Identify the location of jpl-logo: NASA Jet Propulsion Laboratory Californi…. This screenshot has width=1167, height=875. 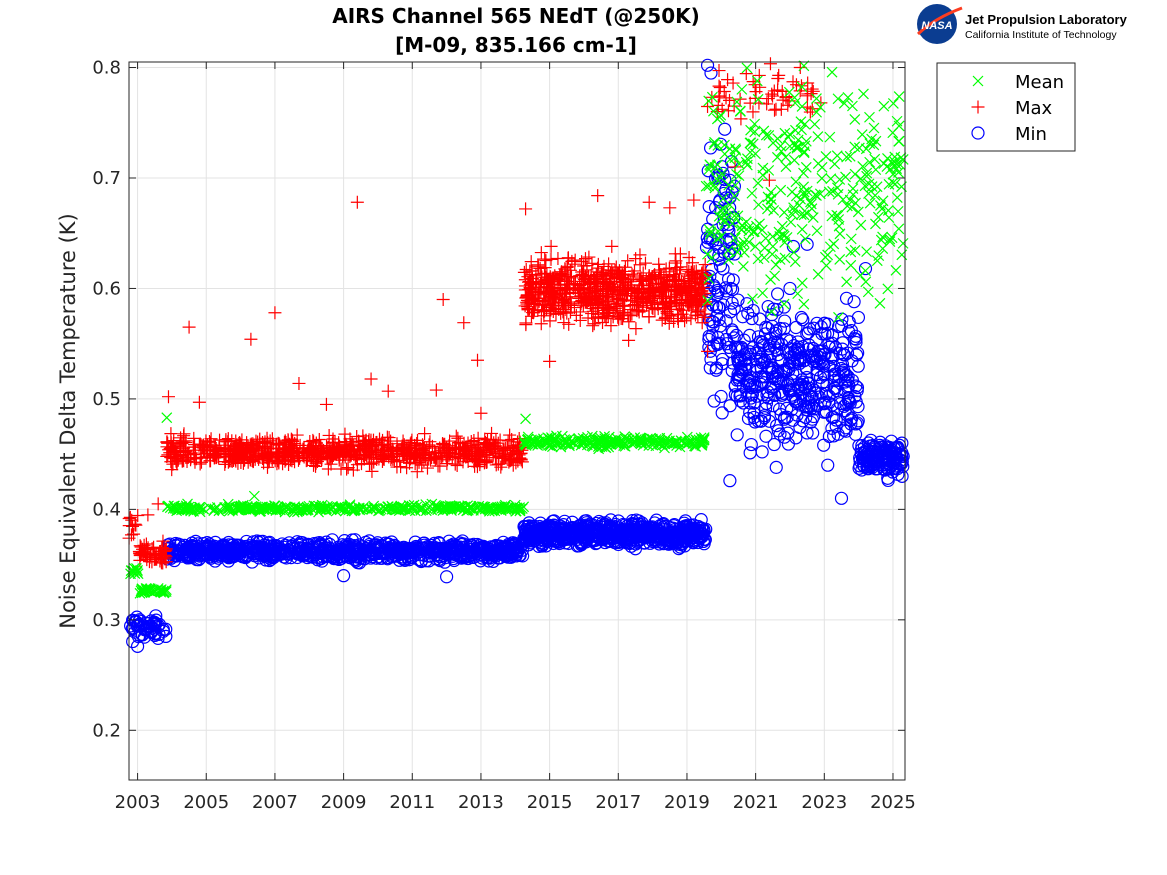
(1022, 24).